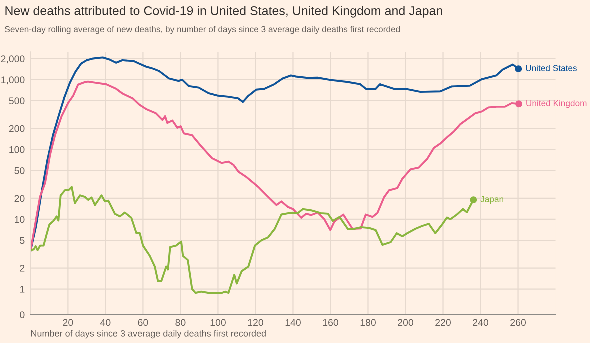  I want to click on x-tick-label: 100, so click(218, 322).